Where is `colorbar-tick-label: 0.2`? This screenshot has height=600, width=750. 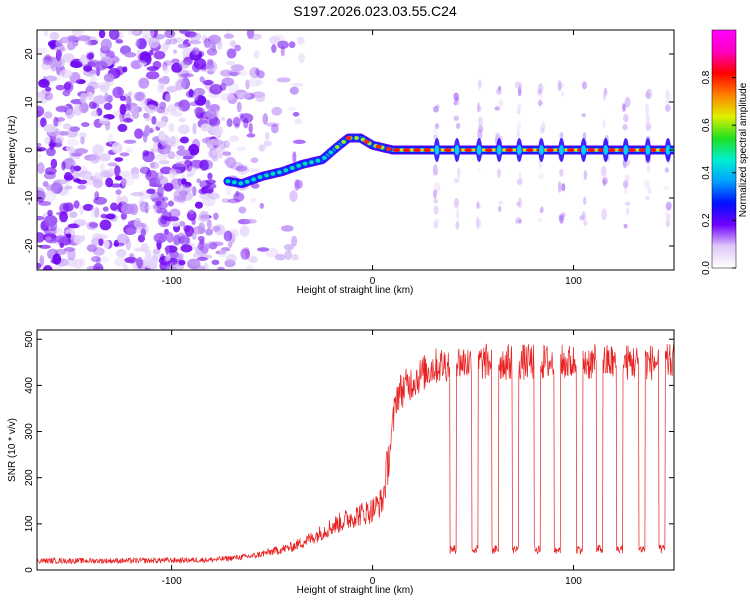
colorbar-tick-label: 0.2 is located at coordinates (706, 220).